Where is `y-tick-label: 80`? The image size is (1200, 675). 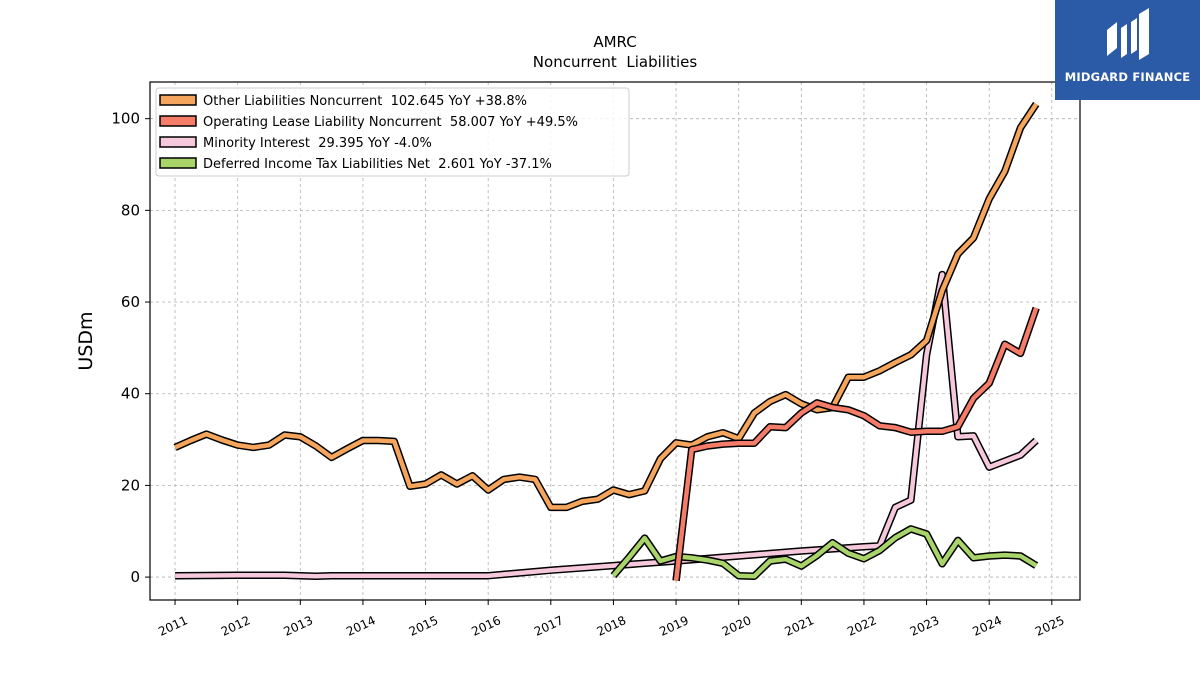
y-tick-label: 80 is located at coordinates (130, 210).